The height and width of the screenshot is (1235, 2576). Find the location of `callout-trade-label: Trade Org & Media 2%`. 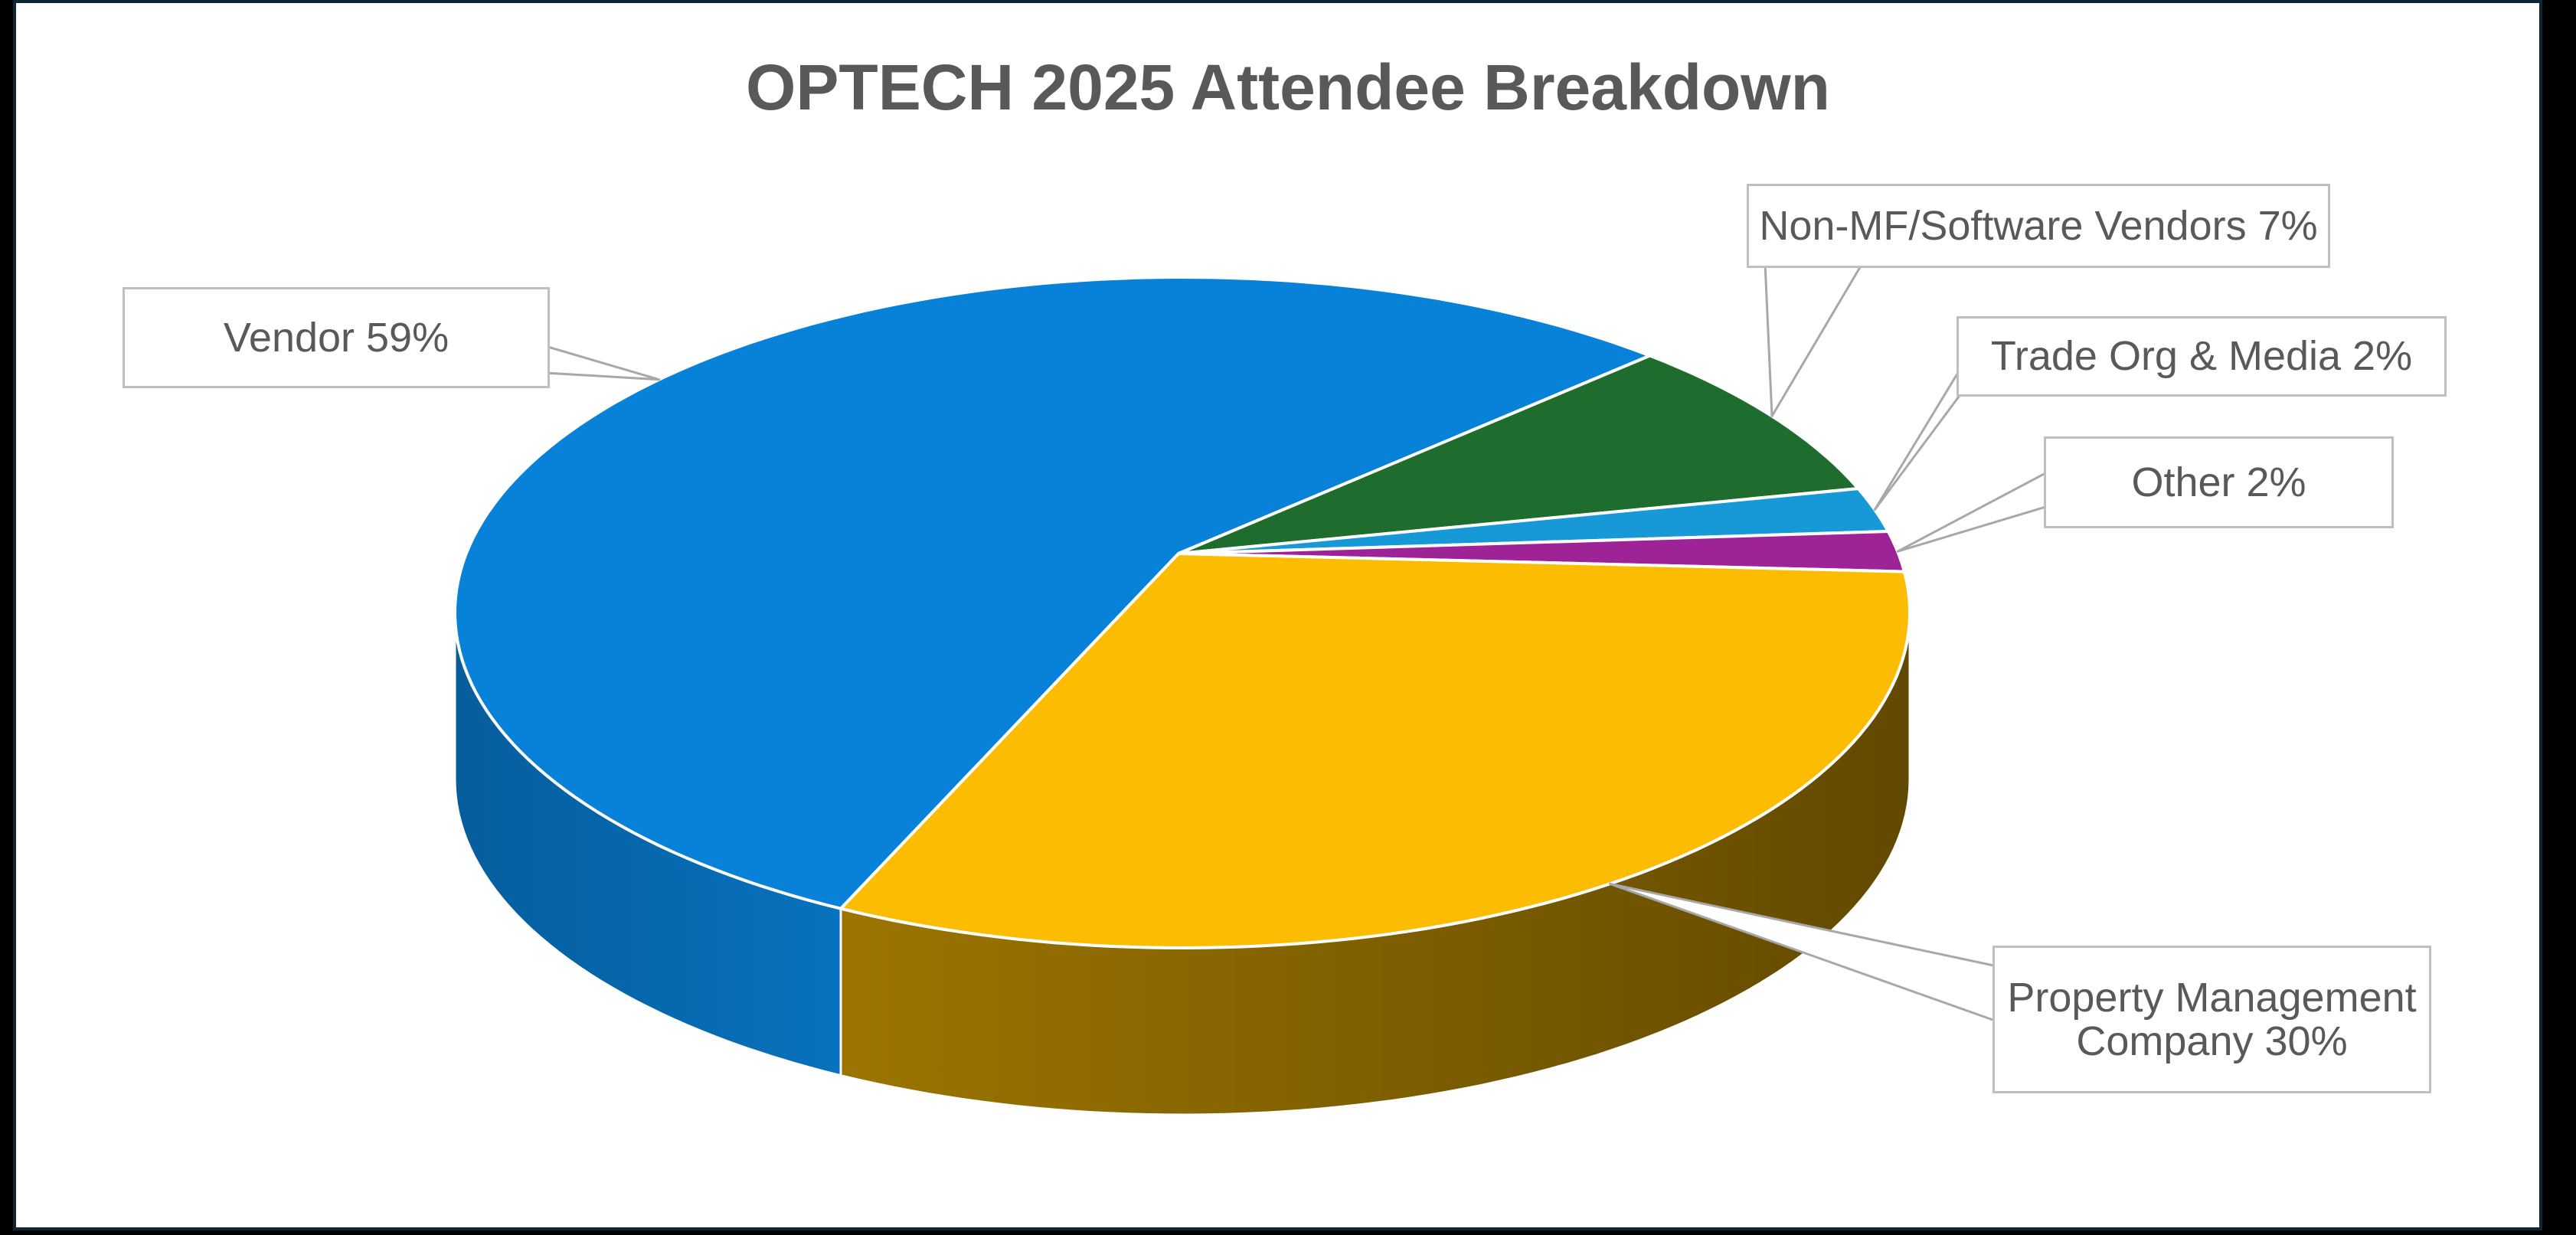

callout-trade-label: Trade Org & Media 2% is located at coordinates (2201, 356).